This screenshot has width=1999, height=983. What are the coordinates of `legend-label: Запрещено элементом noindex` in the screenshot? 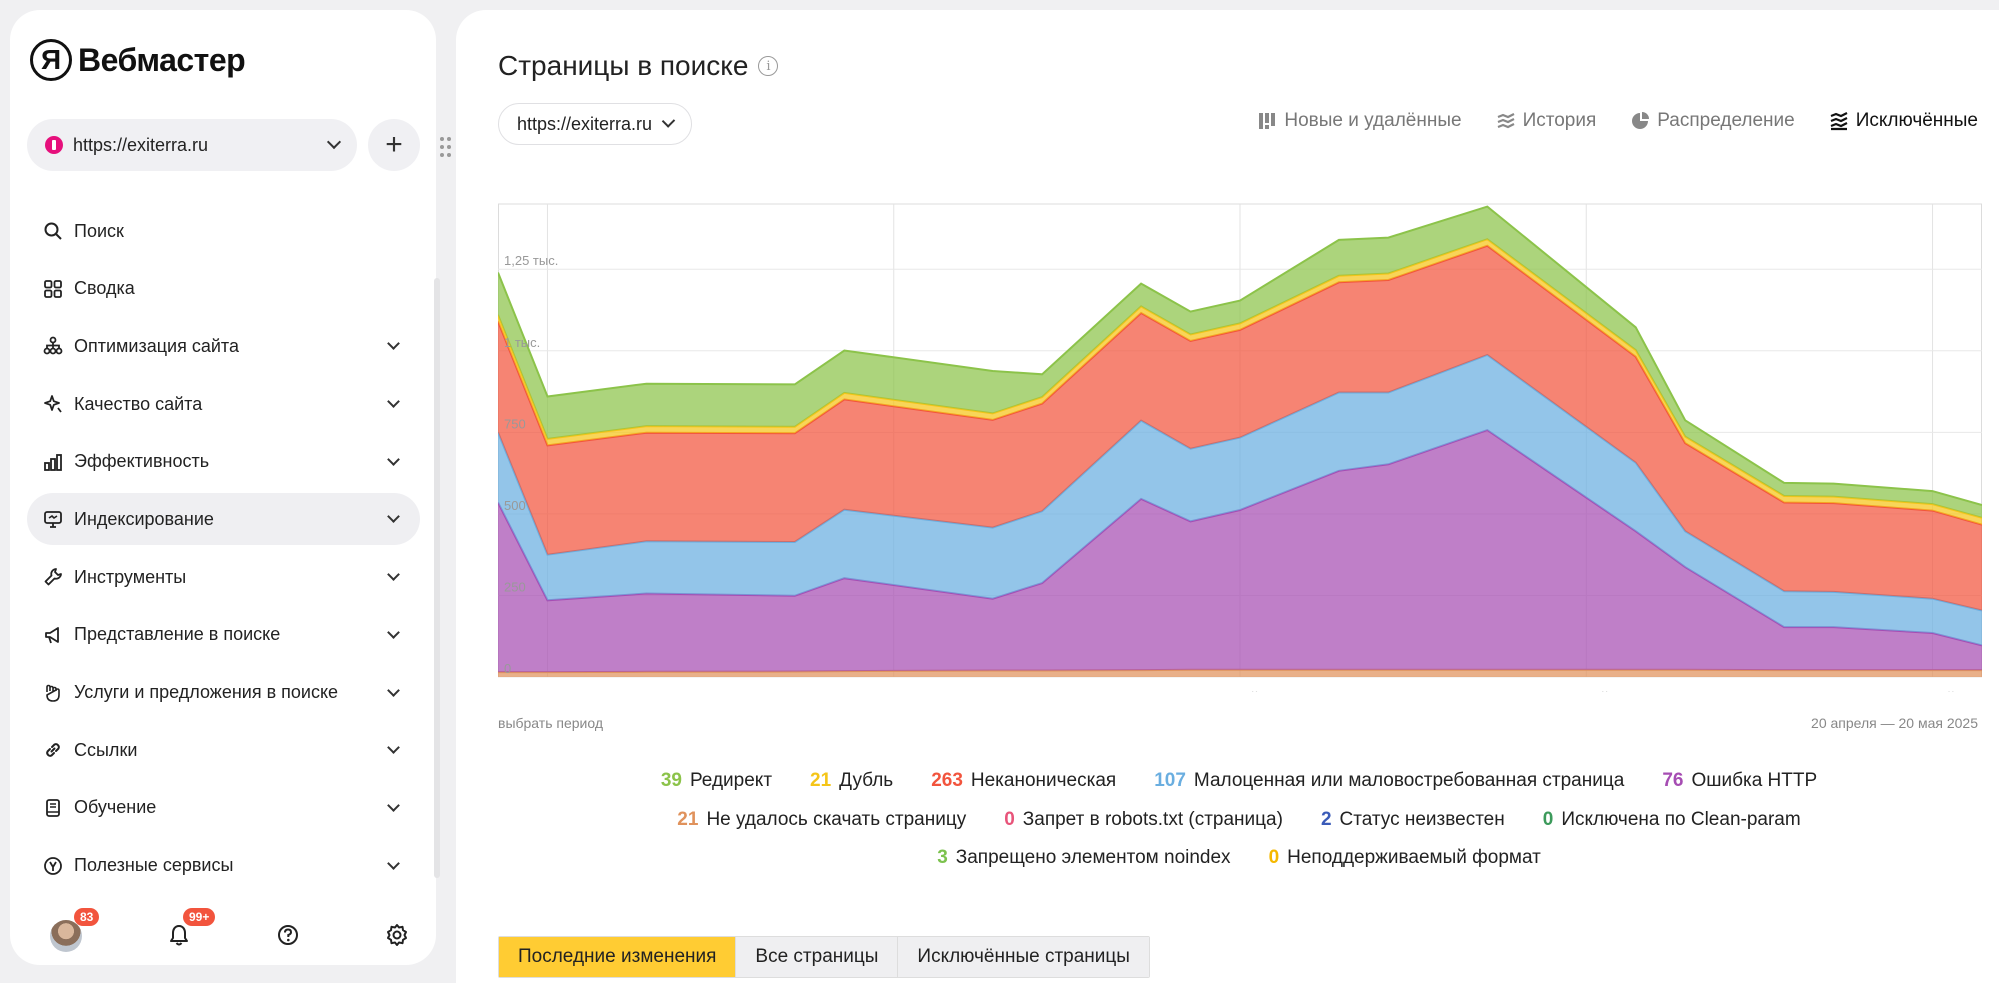 It's located at (1093, 858).